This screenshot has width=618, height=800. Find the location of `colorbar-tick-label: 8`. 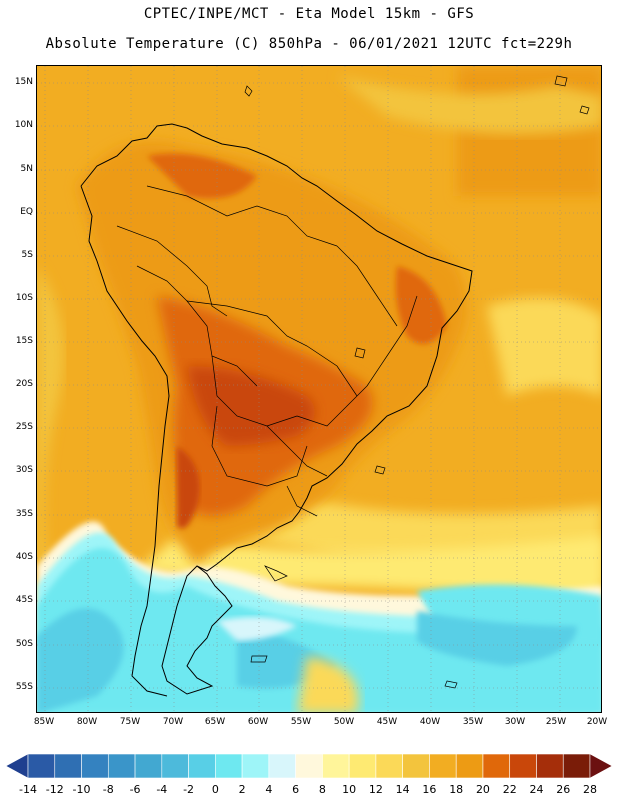

colorbar-tick-label: 8 is located at coordinates (322, 789).